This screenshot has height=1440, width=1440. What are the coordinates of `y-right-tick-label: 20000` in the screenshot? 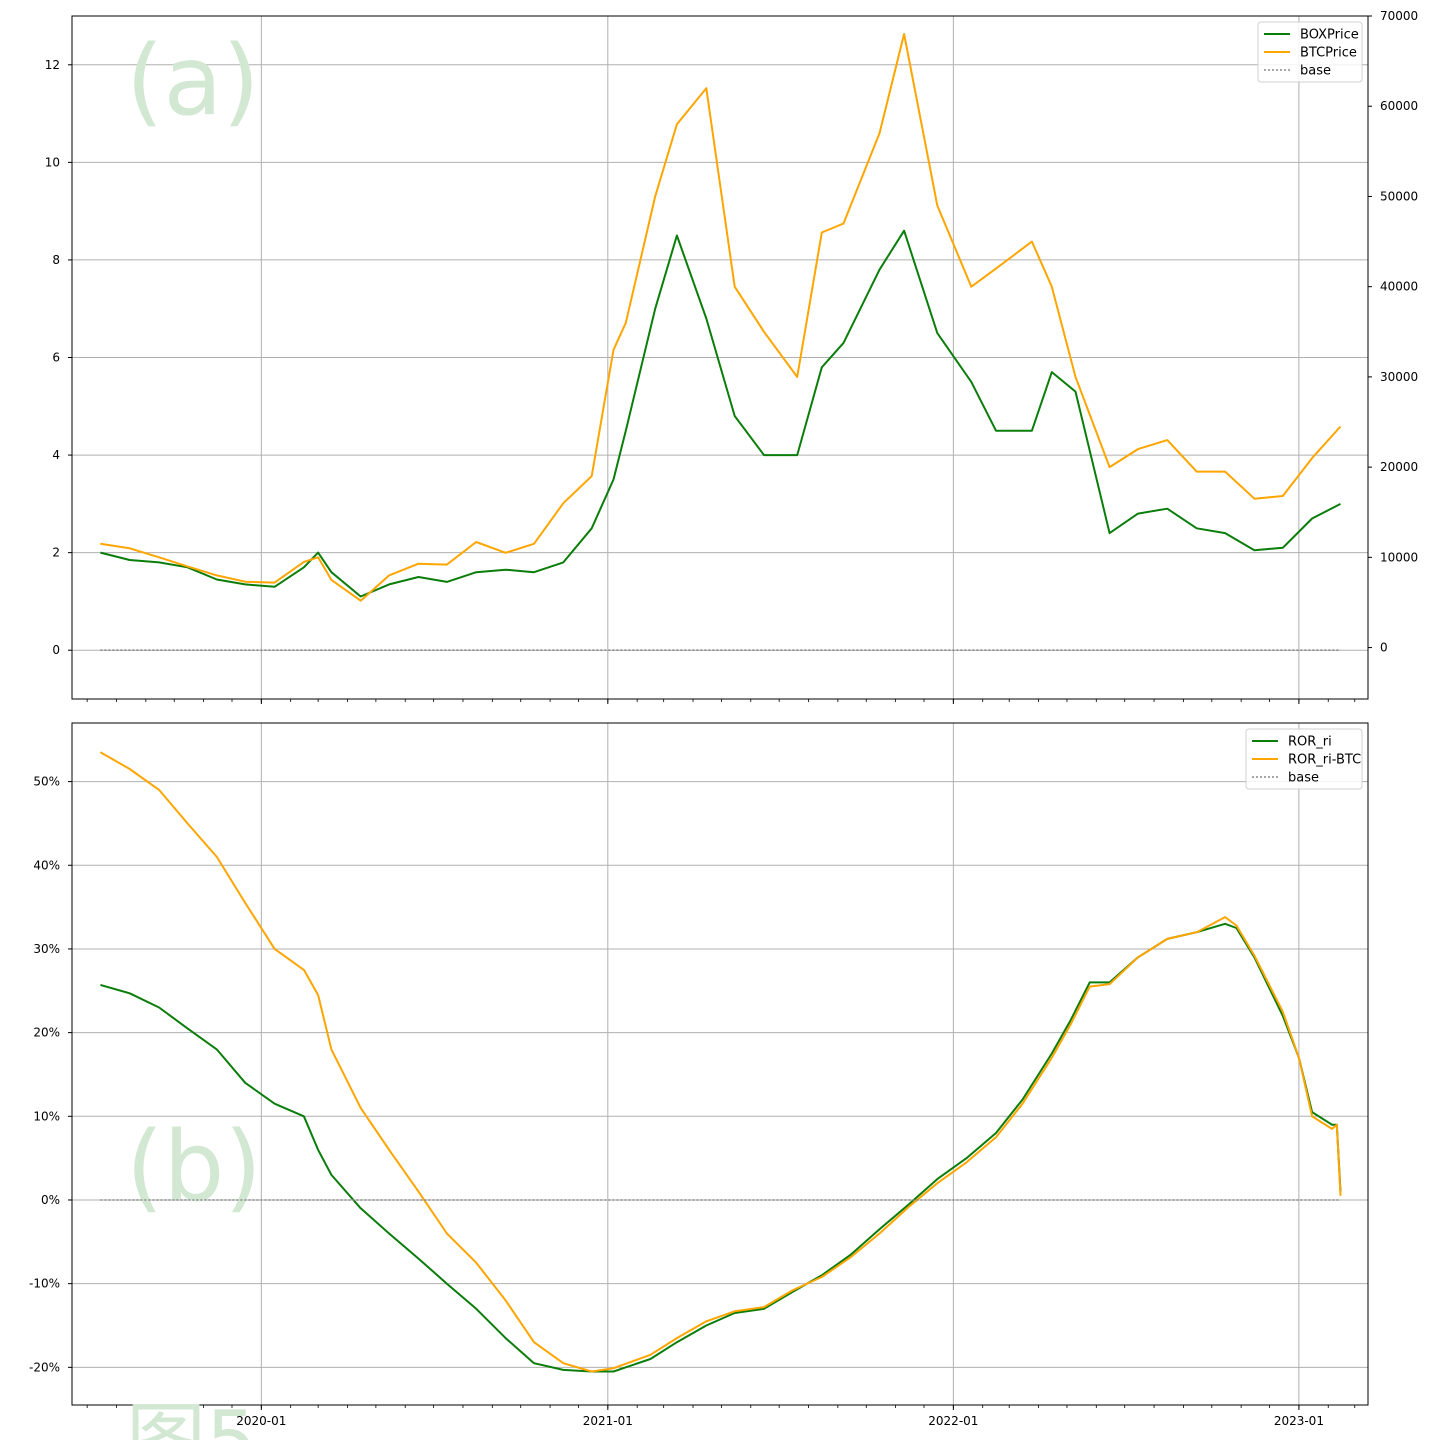 It's located at (1399, 467).